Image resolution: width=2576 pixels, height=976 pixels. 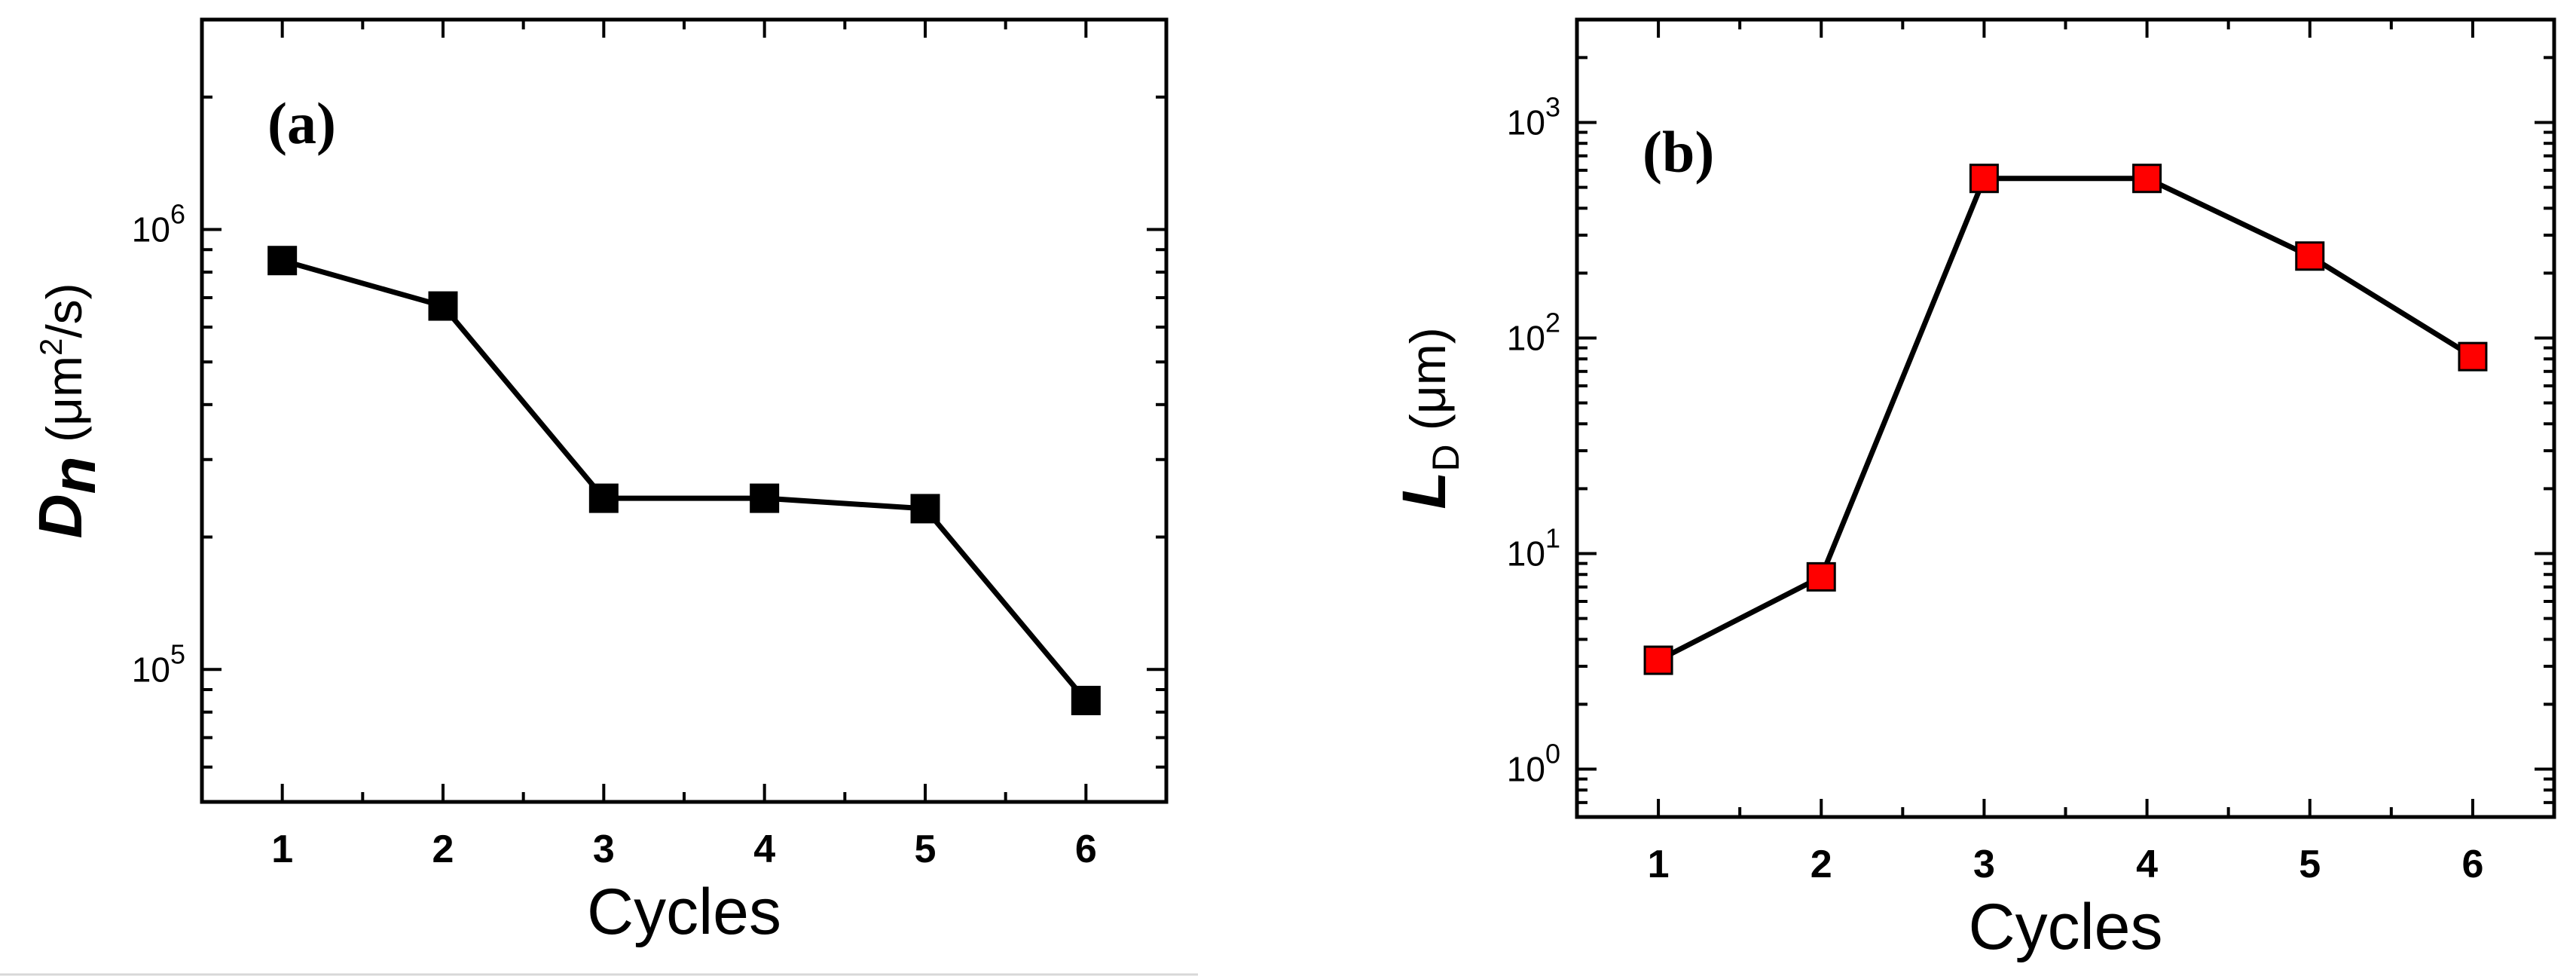 I want to click on y-tick-label: 10⁵, so click(x=158, y=664).